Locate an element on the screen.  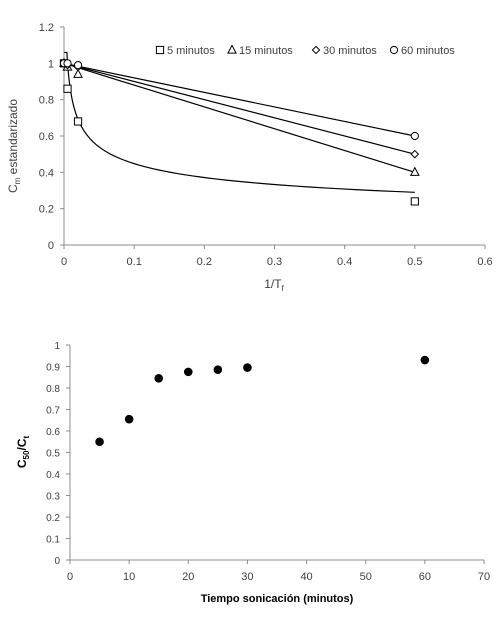
chart2-x-tick-label: 70 is located at coordinates (484, 577).